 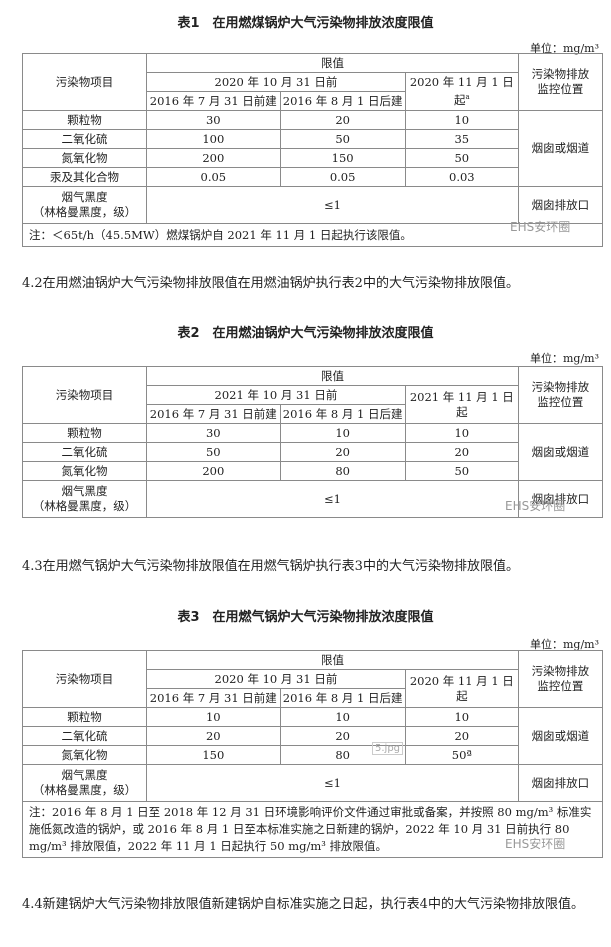 What do you see at coordinates (305, 23) in the screenshot?
I see `table-title: 表1 在用燃煤锅炉大气污染物排放浓度限值` at bounding box center [305, 23].